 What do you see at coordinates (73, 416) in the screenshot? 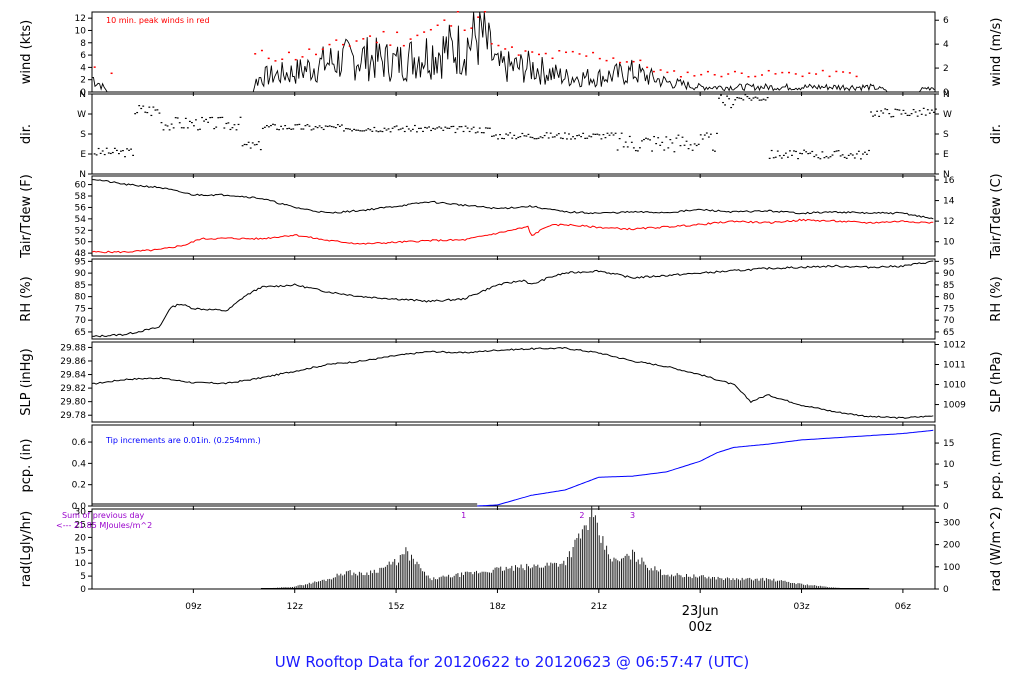
I see `ytick-label-left-slp: 29.78` at bounding box center [73, 416].